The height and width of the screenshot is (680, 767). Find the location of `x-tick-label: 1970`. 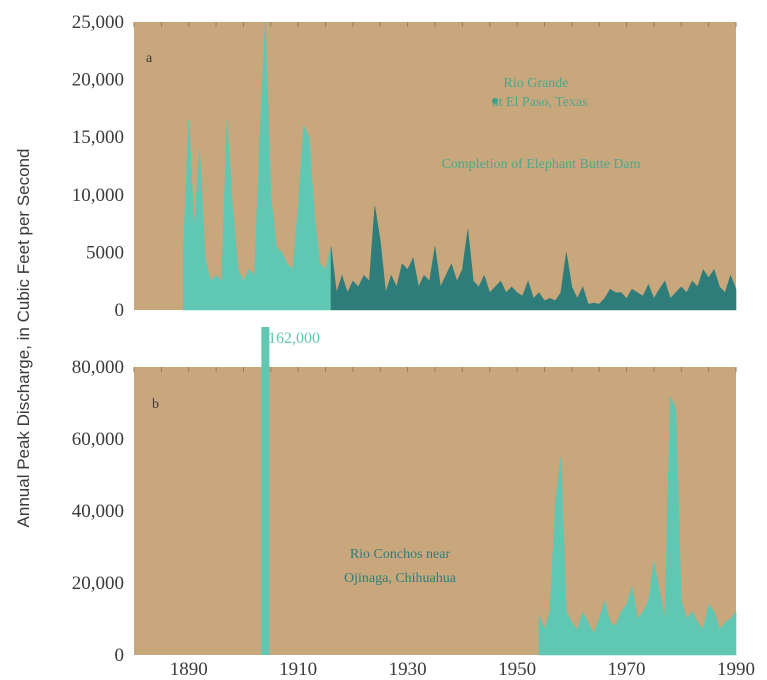

x-tick-label: 1970 is located at coordinates (627, 669).